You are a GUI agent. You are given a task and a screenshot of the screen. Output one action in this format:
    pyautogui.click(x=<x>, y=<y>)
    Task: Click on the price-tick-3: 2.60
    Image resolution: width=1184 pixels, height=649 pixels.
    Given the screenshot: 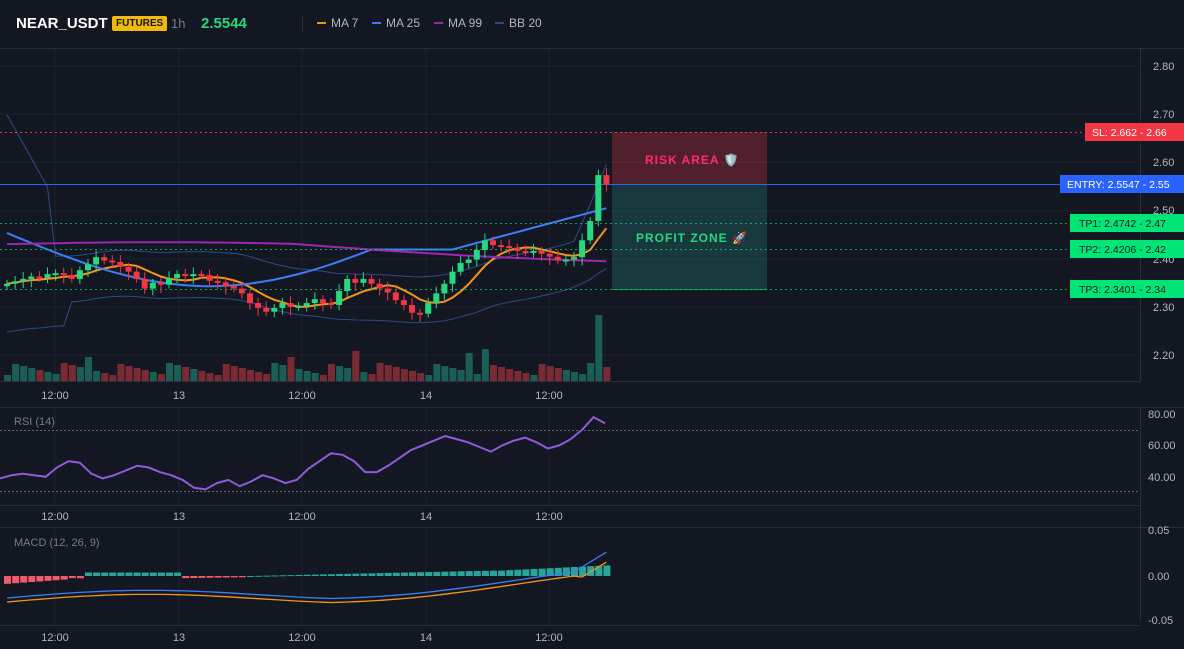 What is the action you would take?
    pyautogui.click(x=1163, y=163)
    